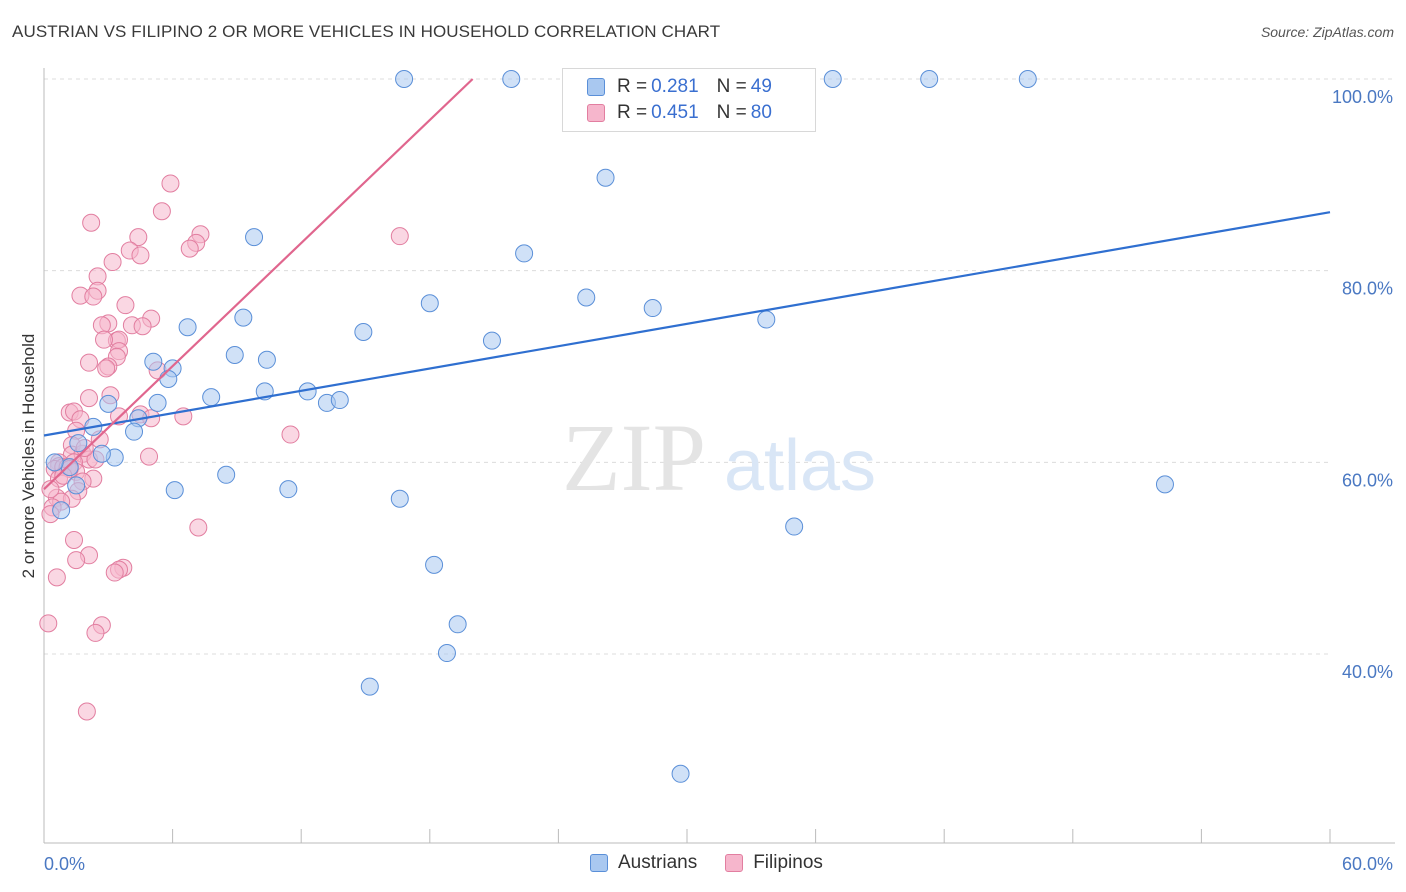 The image size is (1406, 892). What do you see at coordinates (1362, 97) in the screenshot?
I see `y-tick-label-3: 100.0%` at bounding box center [1362, 97].